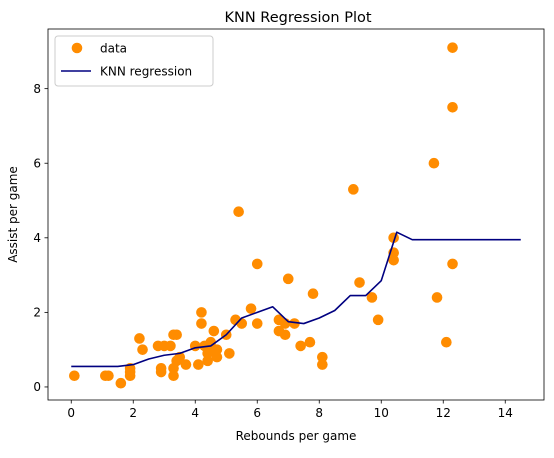  I want to click on x-tick-label-8: 8, so click(319, 413).